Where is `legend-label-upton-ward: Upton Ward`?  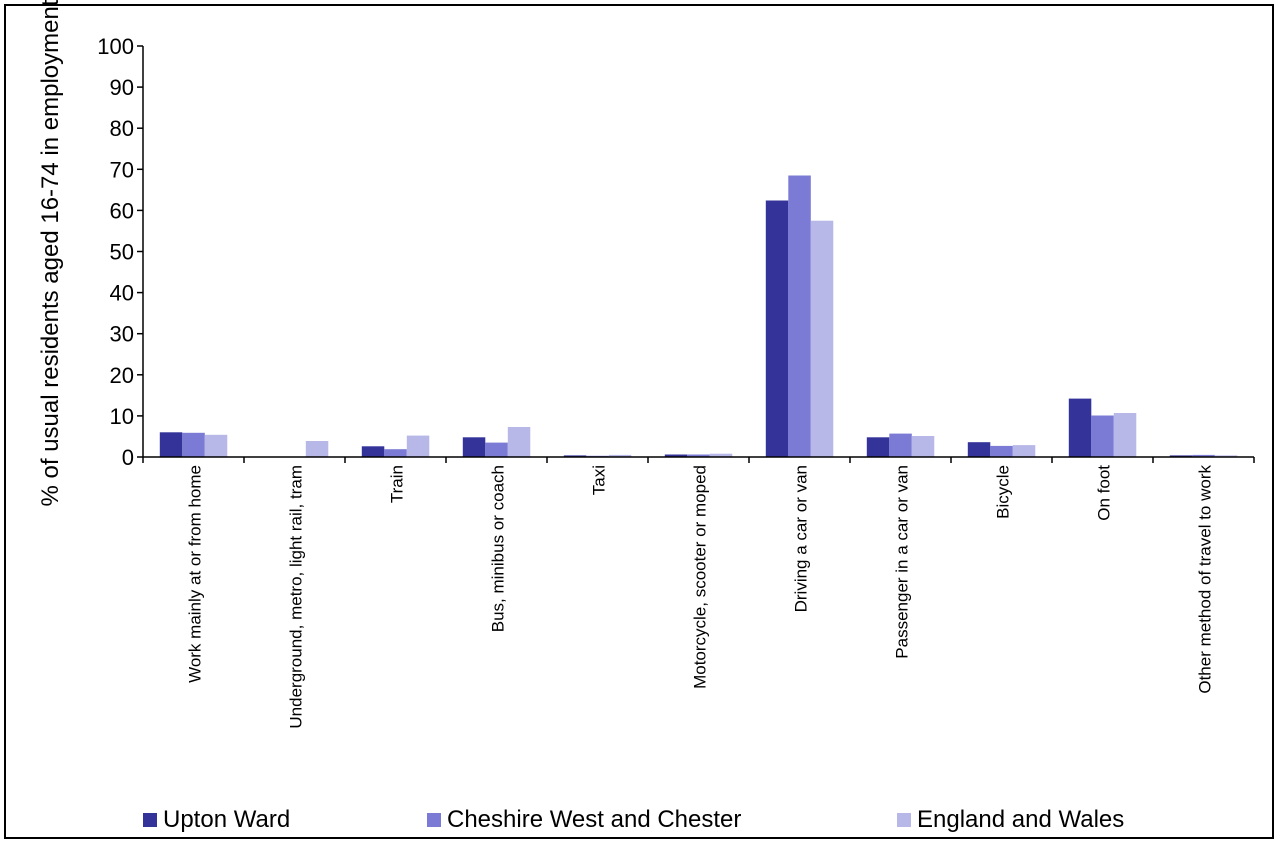
legend-label-upton-ward: Upton Ward is located at coordinates (227, 819).